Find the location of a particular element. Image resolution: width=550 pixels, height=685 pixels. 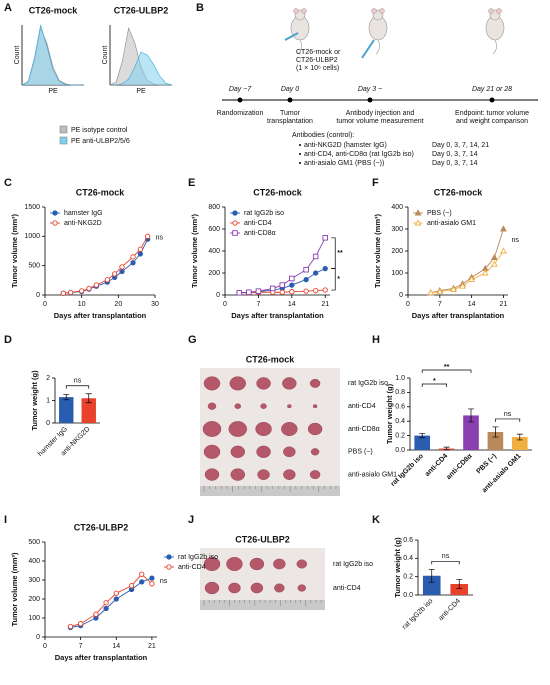

y-tick-label: 100 is located at coordinates (34, 618).